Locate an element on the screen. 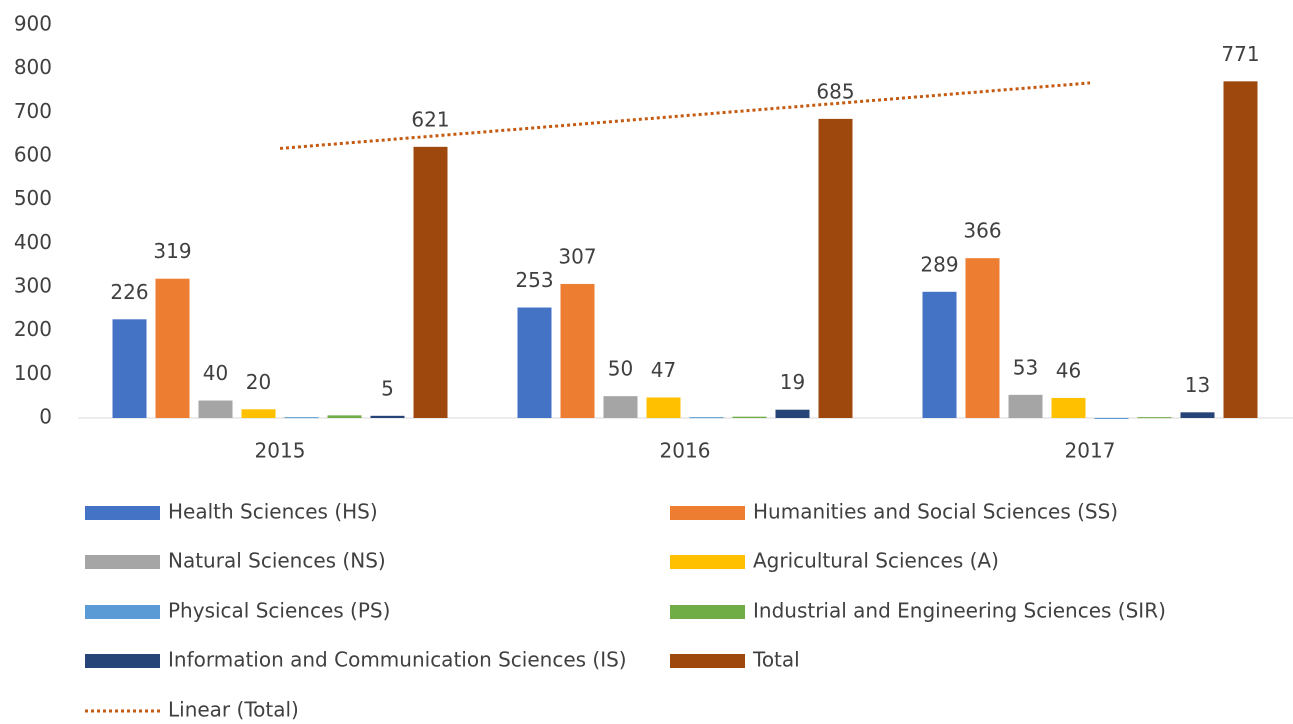 Image resolution: width=1293 pixels, height=724 pixels. data-label: 40 is located at coordinates (215, 373).